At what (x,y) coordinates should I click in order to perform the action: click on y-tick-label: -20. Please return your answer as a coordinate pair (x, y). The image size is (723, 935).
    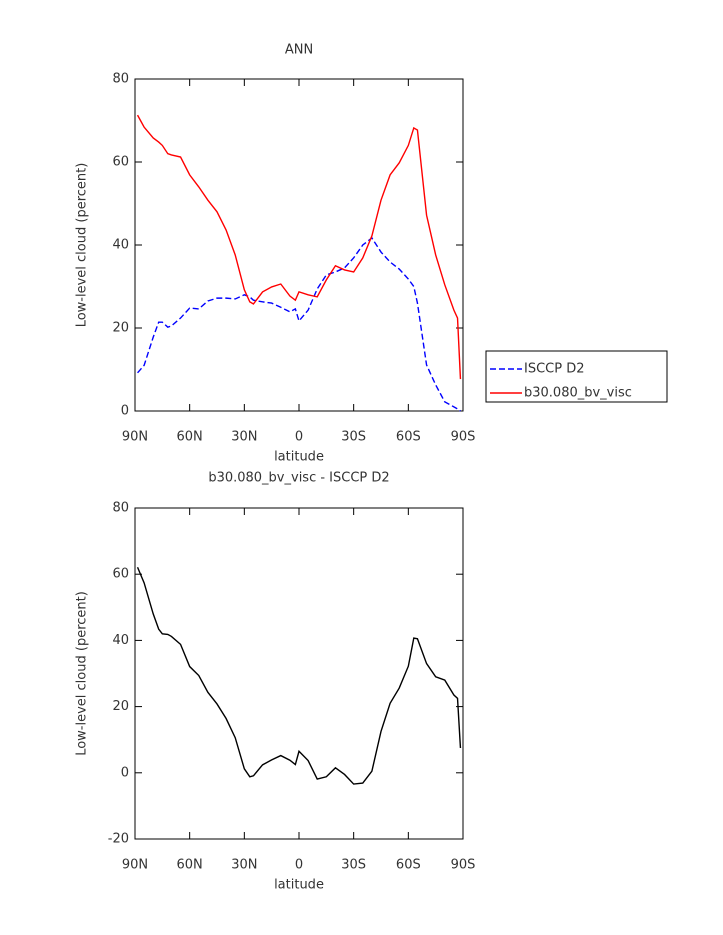
    Looking at the image, I should click on (118, 839).